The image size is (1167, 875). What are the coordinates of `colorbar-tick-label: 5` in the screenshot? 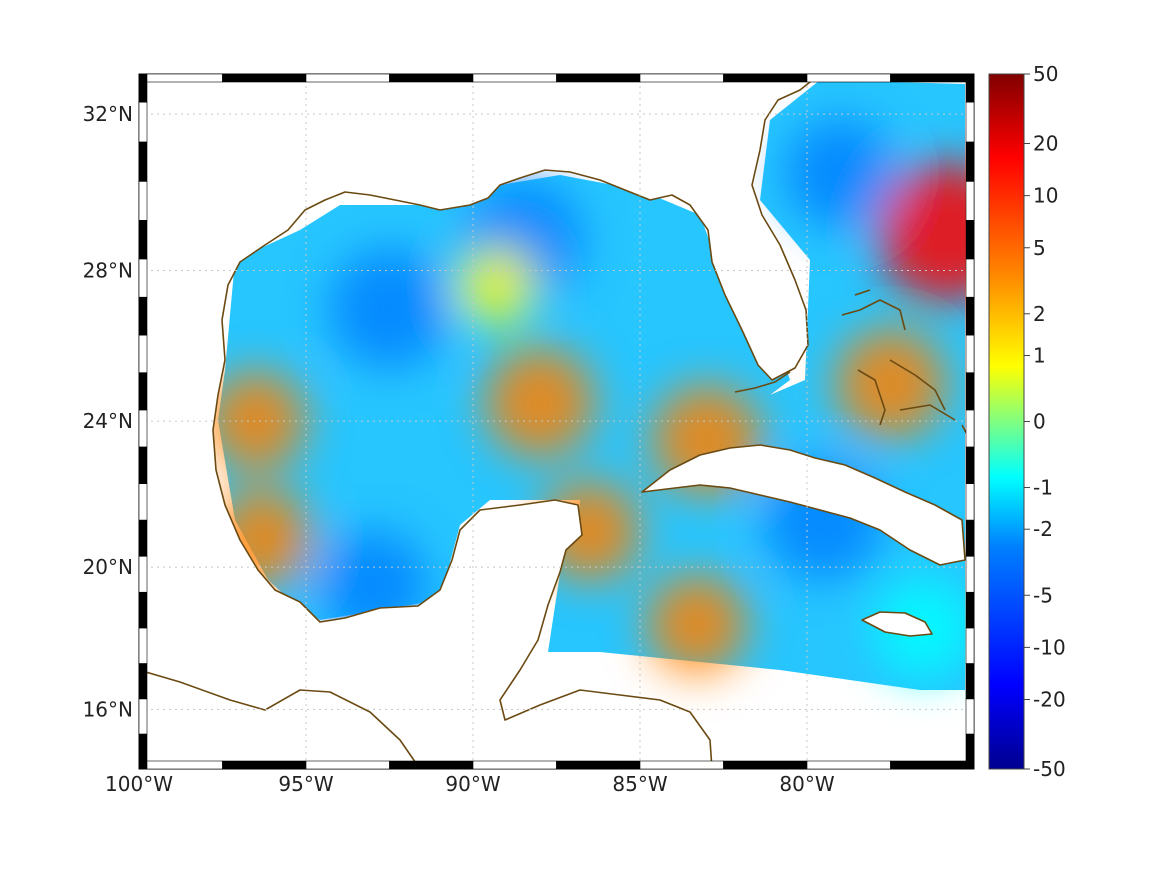 It's located at (1039, 248).